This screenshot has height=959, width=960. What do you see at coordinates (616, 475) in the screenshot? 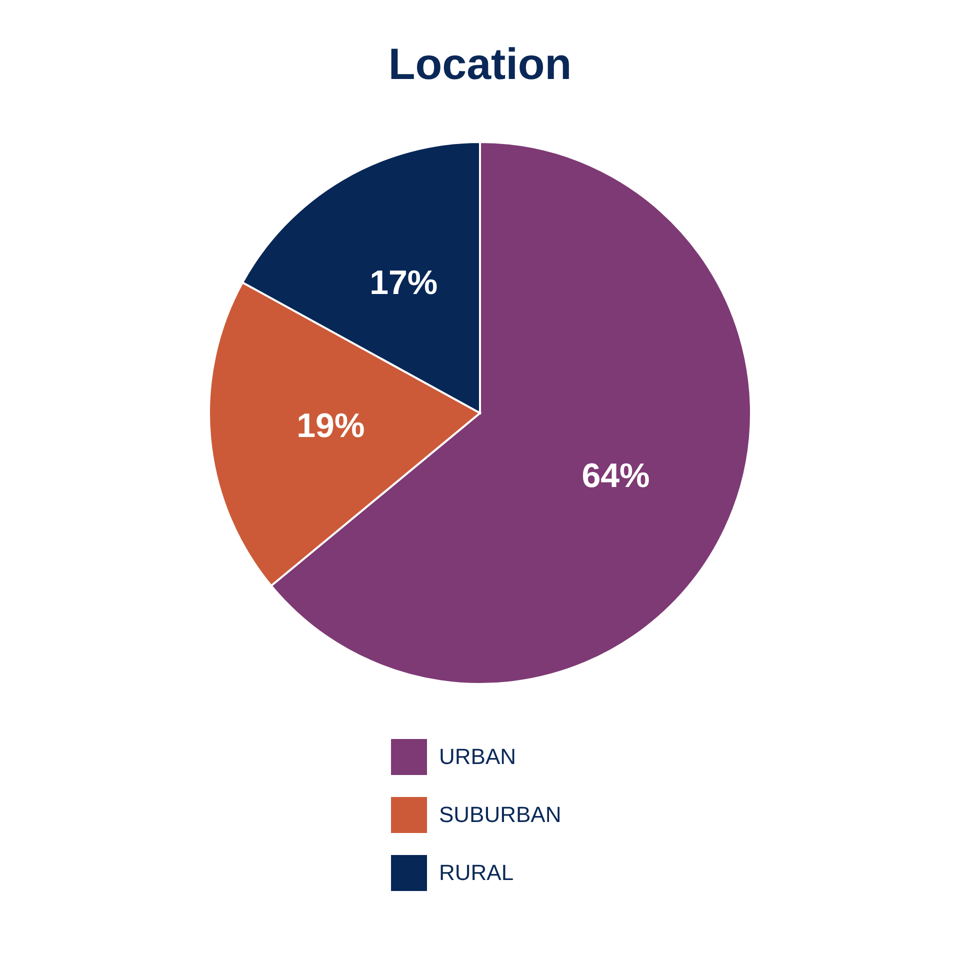
I see `data-label: 64%` at bounding box center [616, 475].